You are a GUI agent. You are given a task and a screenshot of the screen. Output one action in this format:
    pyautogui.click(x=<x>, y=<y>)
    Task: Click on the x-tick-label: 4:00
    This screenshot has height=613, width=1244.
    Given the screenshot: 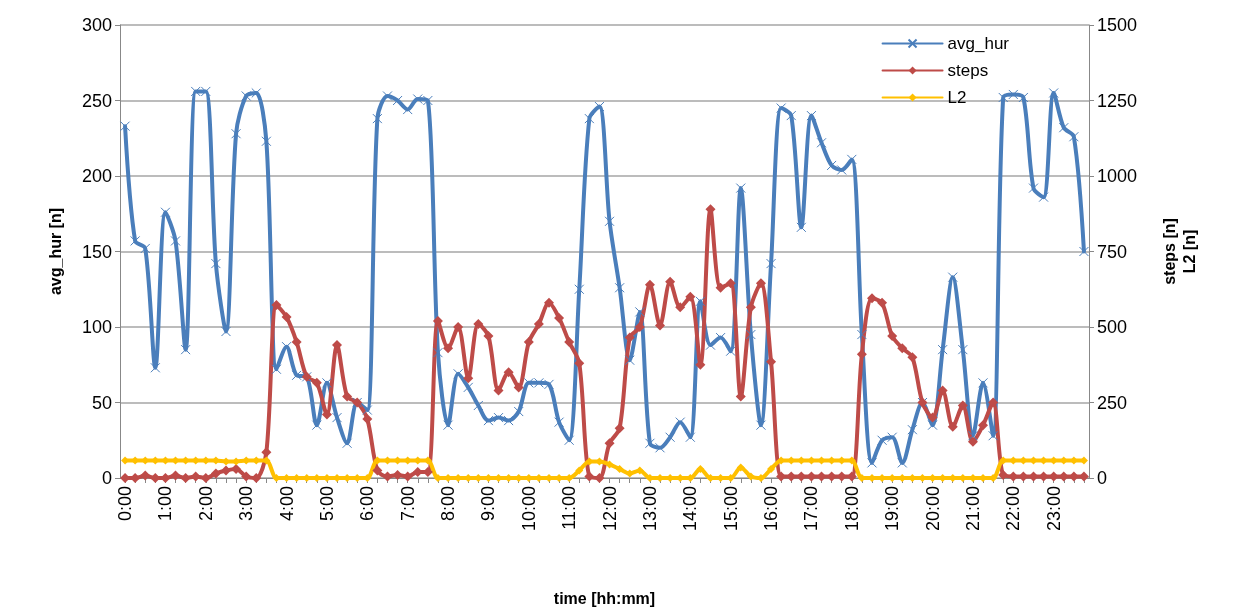 What is the action you would take?
    pyautogui.click(x=286, y=504)
    